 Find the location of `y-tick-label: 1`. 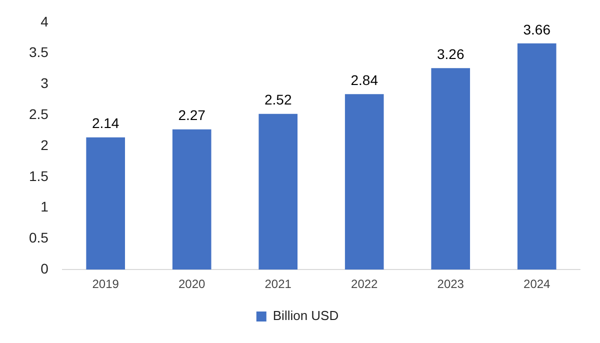

y-tick-label: 1 is located at coordinates (44, 206).